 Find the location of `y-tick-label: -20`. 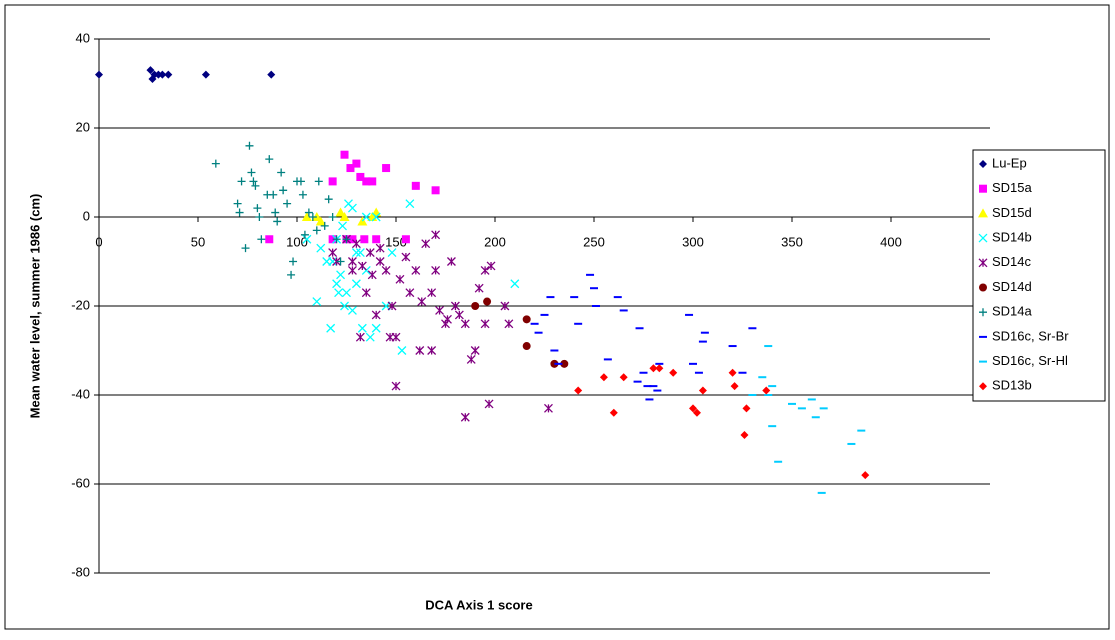

y-tick-label: -20 is located at coordinates (80, 304).